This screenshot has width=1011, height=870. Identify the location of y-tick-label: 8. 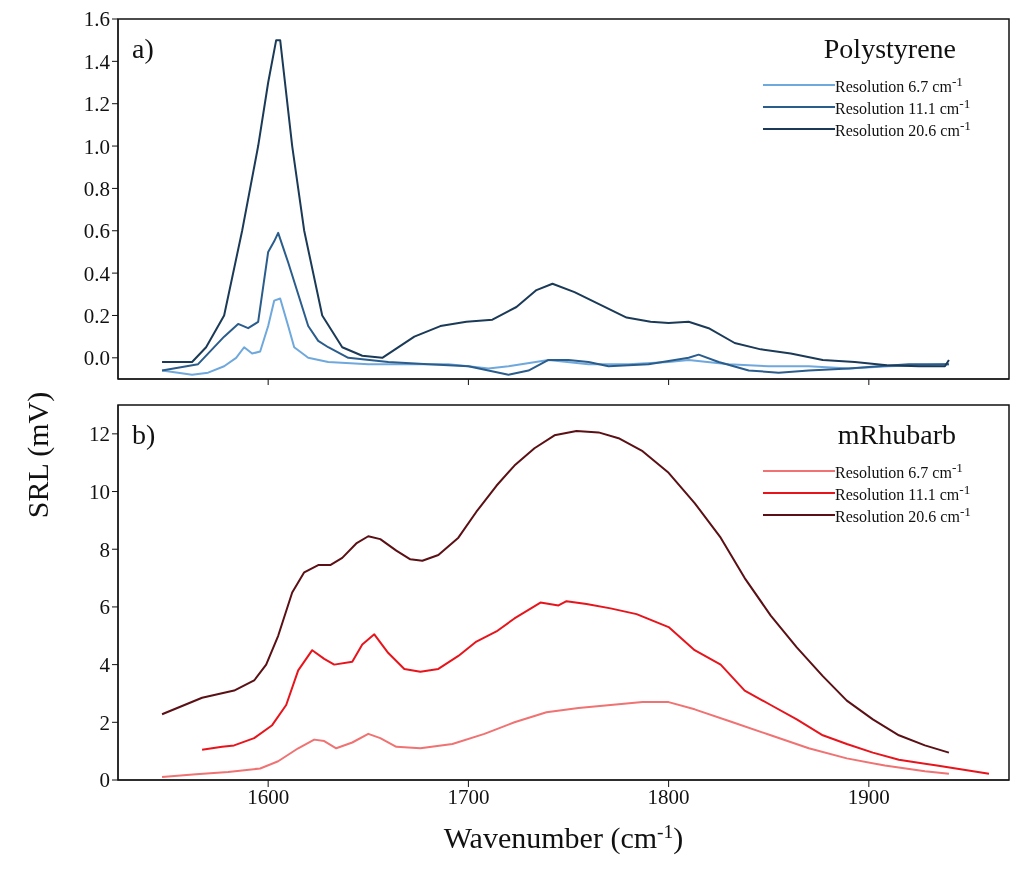
(104, 549).